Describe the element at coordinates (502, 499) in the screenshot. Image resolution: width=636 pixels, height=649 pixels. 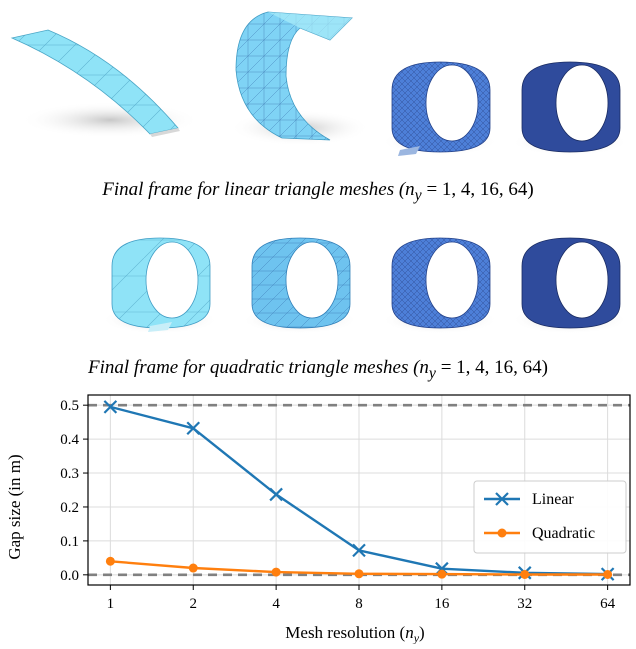
I see `legend-marker-linear` at that location.